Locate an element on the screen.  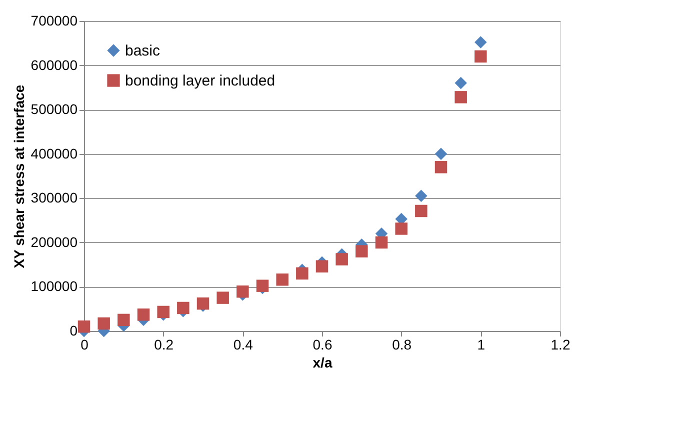
y-tick-label: 500000 is located at coordinates (54, 109).